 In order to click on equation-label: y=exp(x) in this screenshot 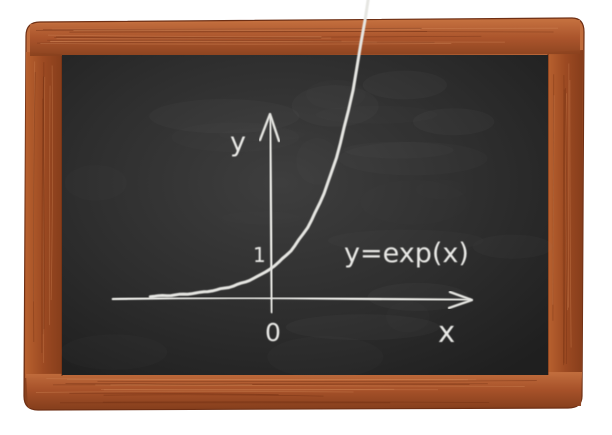, I will do `click(406, 253)`.